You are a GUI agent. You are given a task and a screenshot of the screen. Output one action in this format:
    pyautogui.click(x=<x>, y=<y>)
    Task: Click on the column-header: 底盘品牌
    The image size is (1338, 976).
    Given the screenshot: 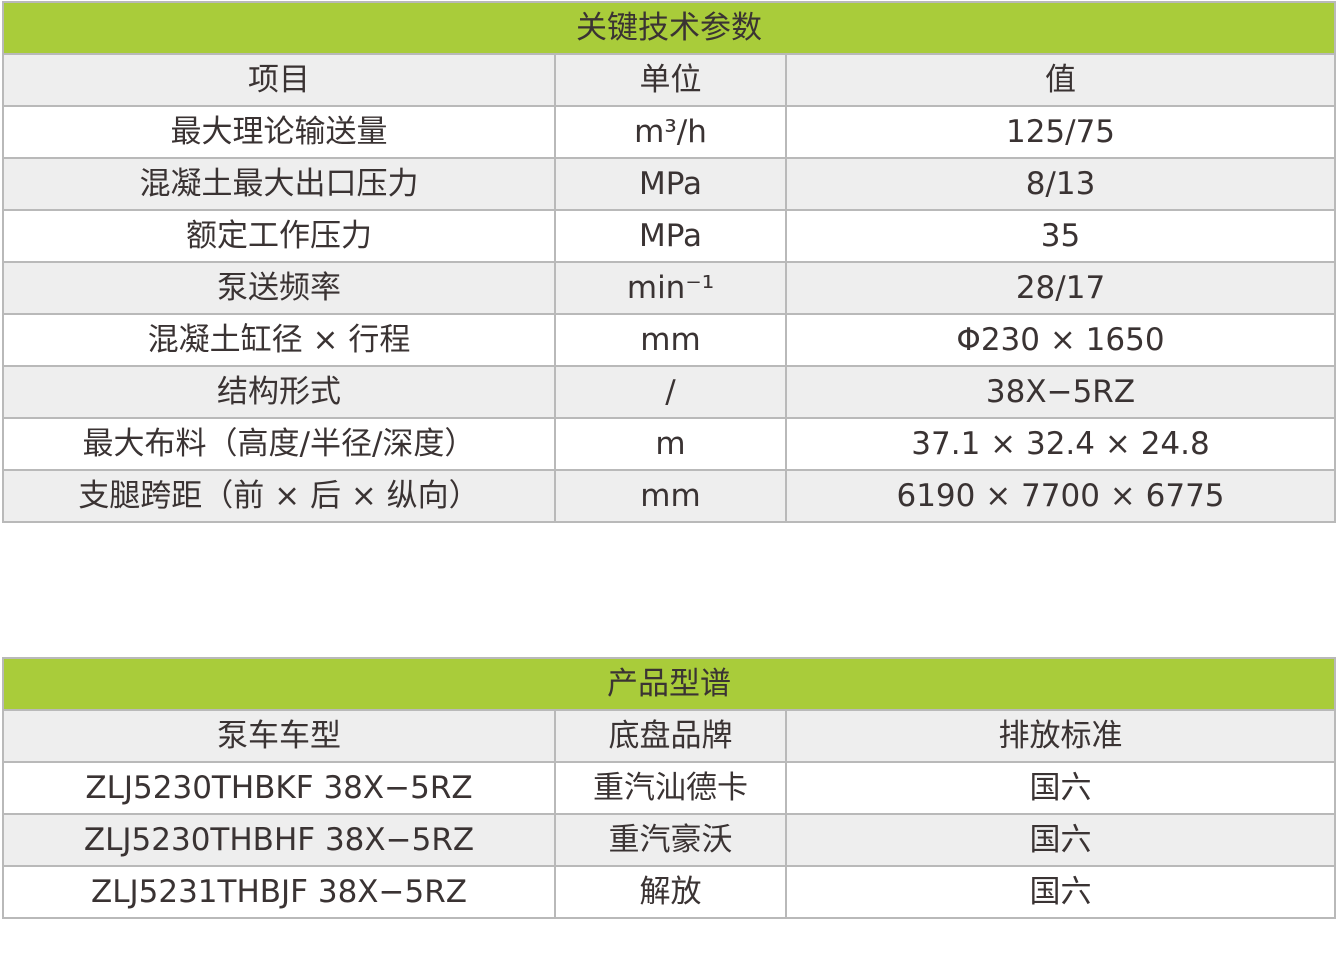 What is the action you would take?
    pyautogui.click(x=670, y=736)
    